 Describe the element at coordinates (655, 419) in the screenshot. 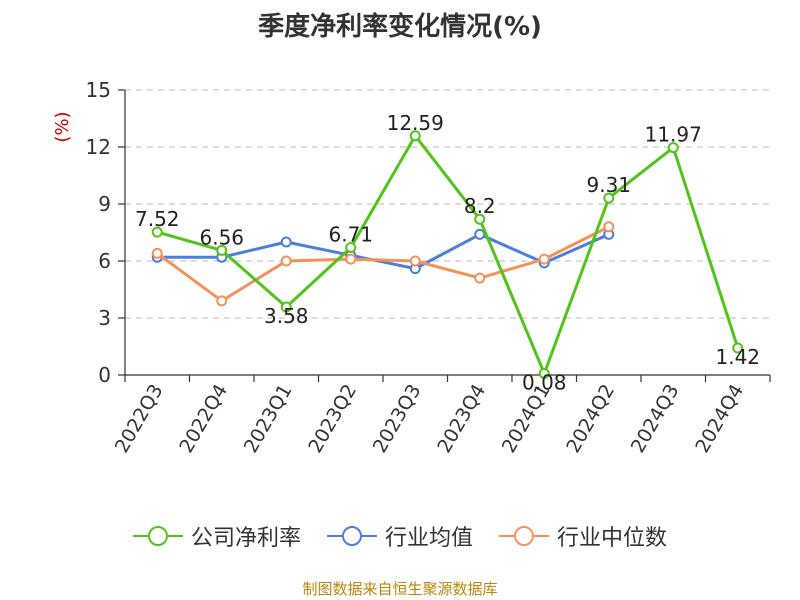

I see `x-tick-label: 2024Q3` at that location.